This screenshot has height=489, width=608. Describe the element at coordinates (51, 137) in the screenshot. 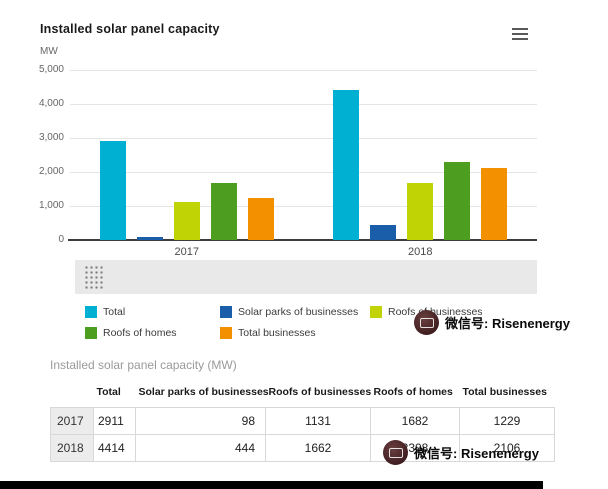

I see `y-axis-tick-label: 3,000` at that location.